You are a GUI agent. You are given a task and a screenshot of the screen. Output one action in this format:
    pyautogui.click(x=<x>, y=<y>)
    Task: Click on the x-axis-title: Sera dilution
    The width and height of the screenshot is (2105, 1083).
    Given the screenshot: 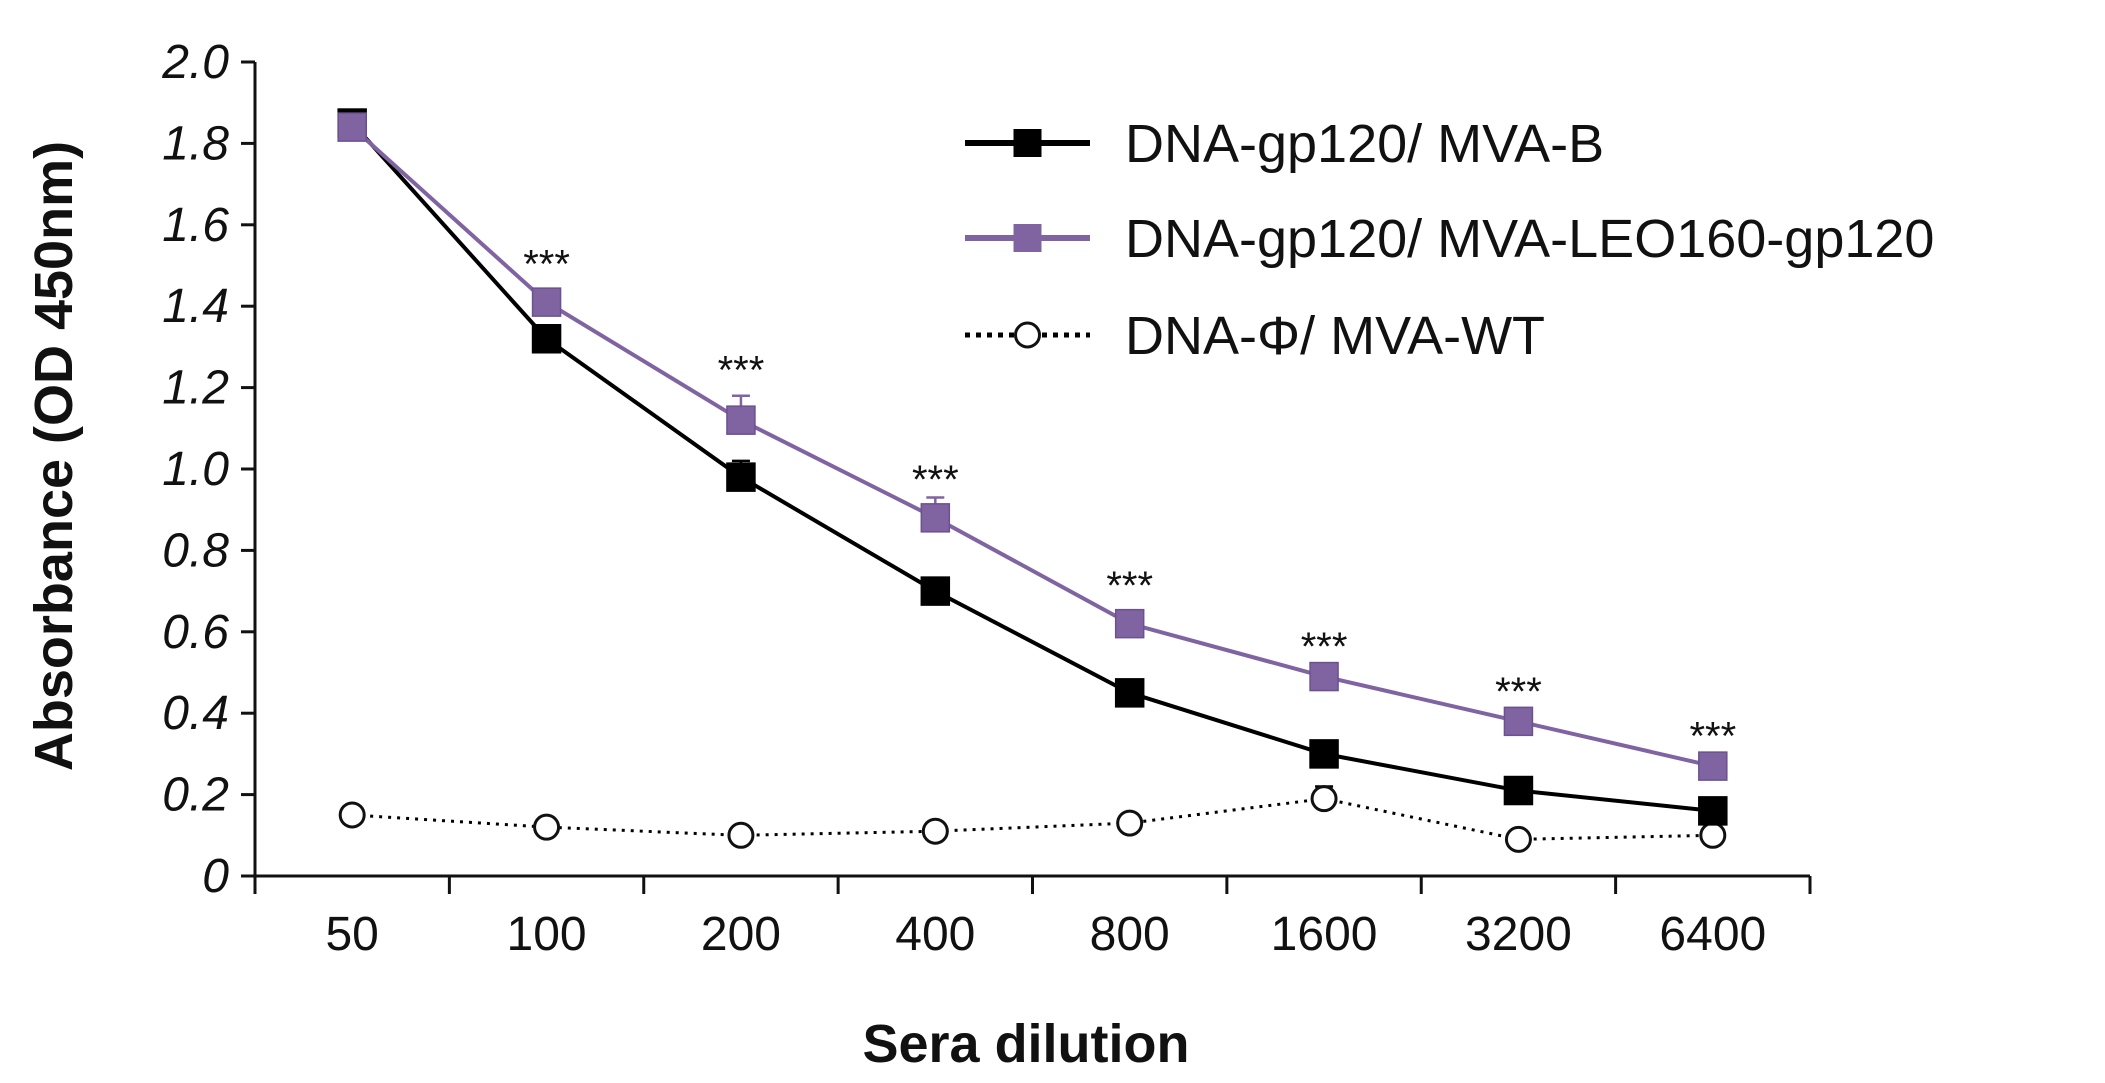 What is the action you would take?
    pyautogui.click(x=1025, y=1044)
    